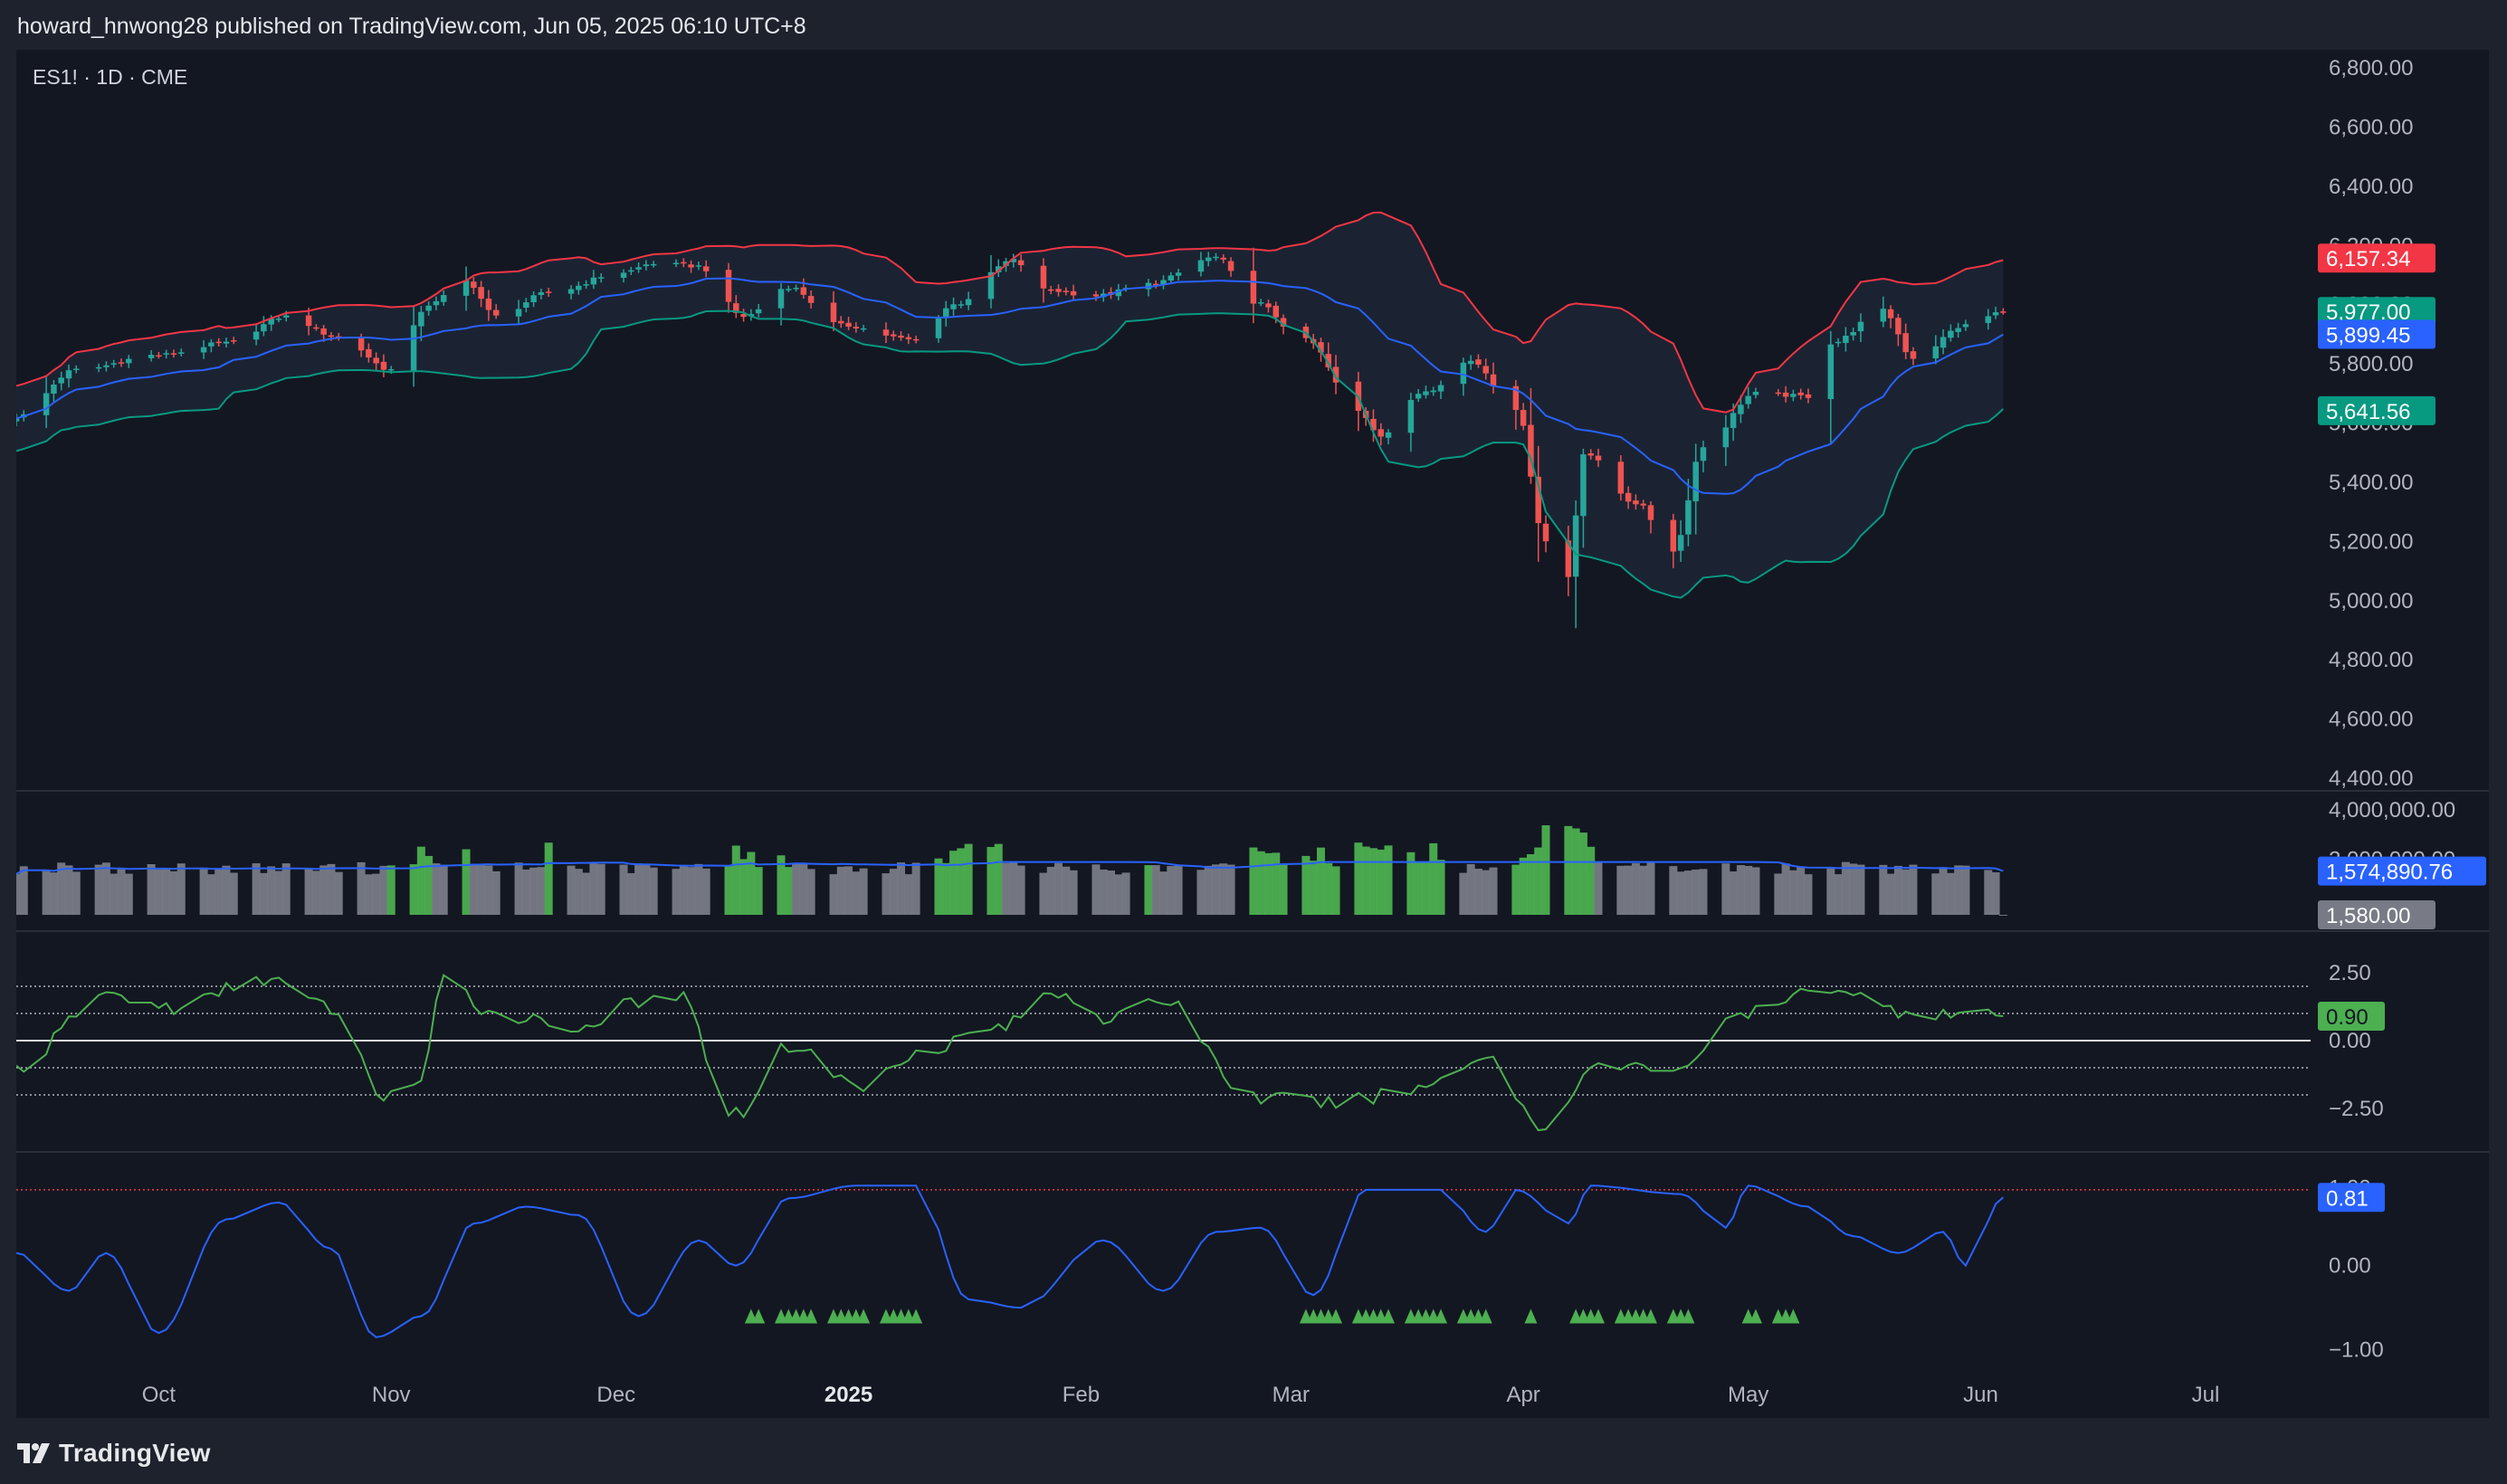  Describe the element at coordinates (1181, 1395) in the screenshot. I see `time-axis: Oct Nov Dec 2025 Feb Mar Apr May Jun Jul` at that location.